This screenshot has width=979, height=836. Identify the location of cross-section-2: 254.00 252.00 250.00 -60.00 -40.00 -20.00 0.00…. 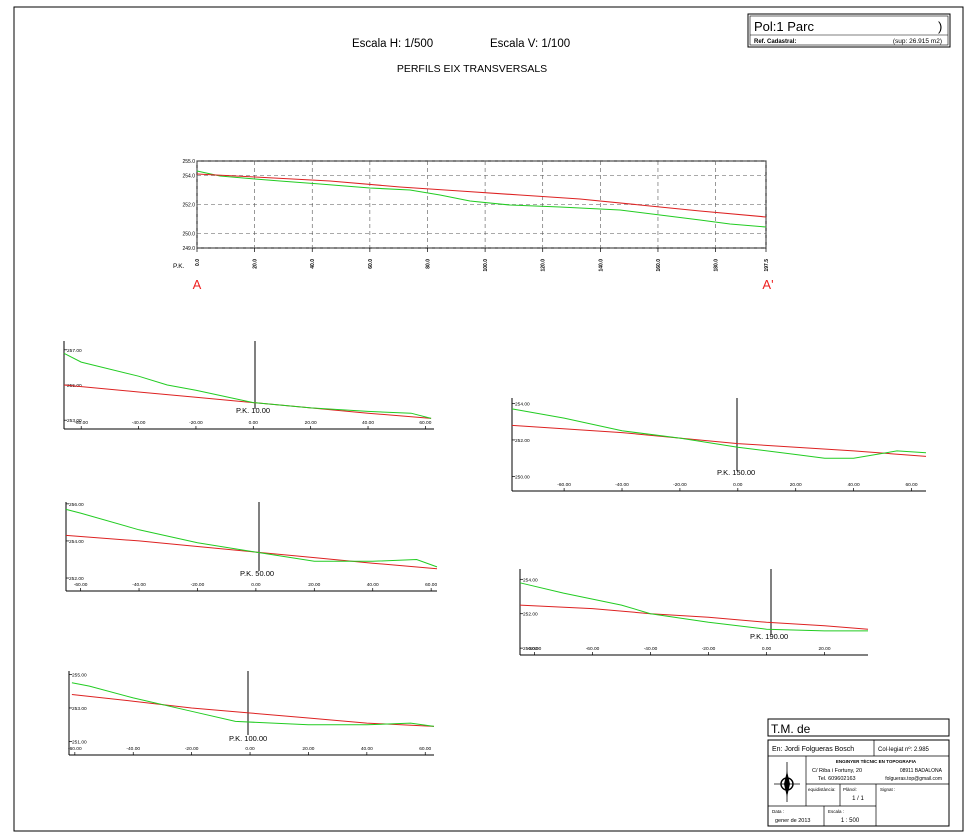
(719, 445).